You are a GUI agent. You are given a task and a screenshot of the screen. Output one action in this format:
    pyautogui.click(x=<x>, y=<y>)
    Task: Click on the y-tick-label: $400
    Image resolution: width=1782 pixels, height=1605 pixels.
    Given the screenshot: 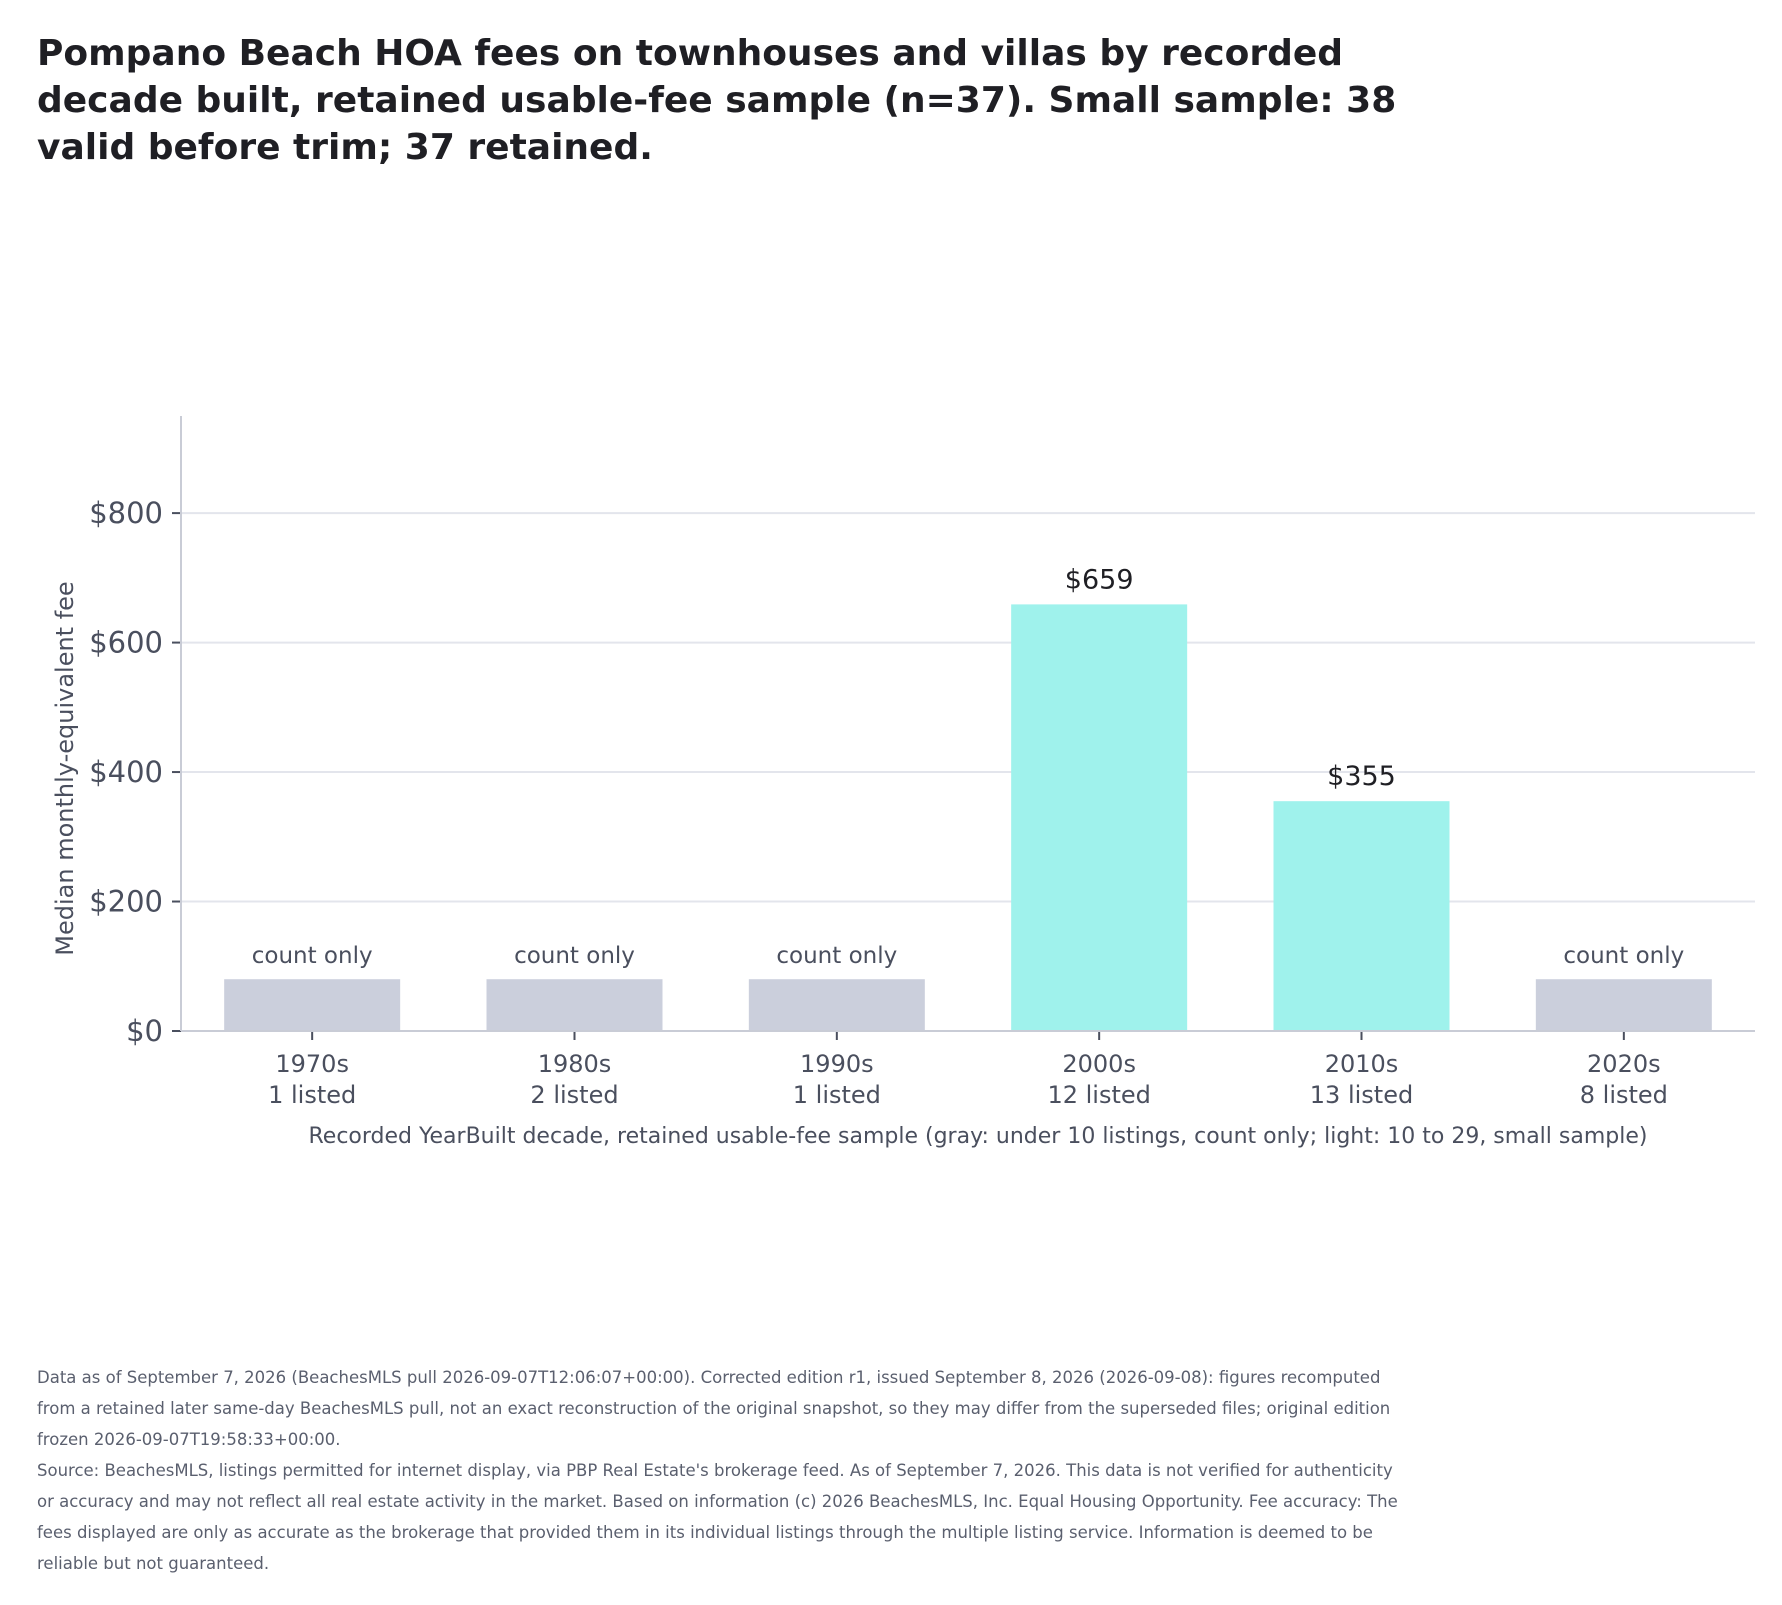 What is the action you would take?
    pyautogui.click(x=126, y=772)
    